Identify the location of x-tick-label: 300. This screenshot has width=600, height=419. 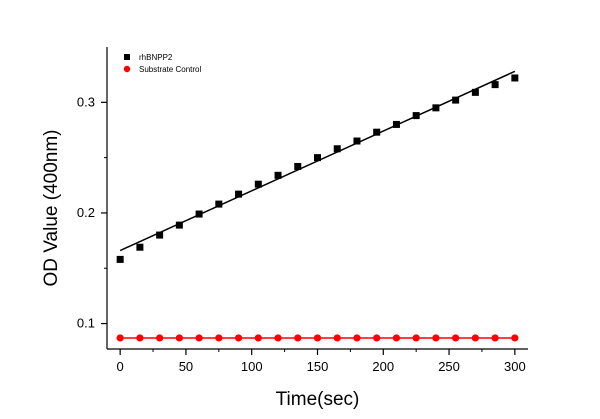
(515, 366).